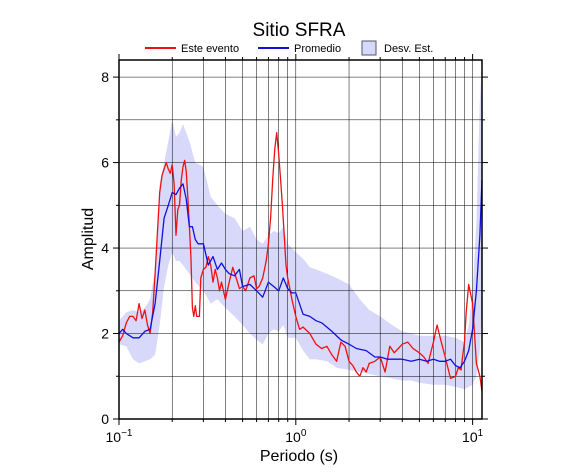  Describe the element at coordinates (105, 419) in the screenshot. I see `y-tick-label: 0` at that location.